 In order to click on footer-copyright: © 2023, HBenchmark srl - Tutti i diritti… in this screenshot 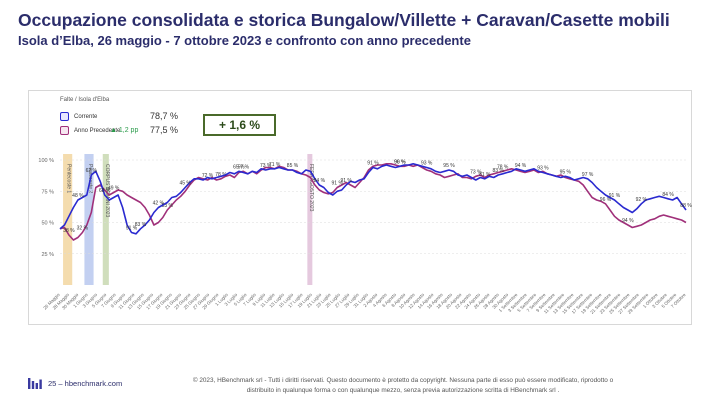, I will do `click(403, 386)`.